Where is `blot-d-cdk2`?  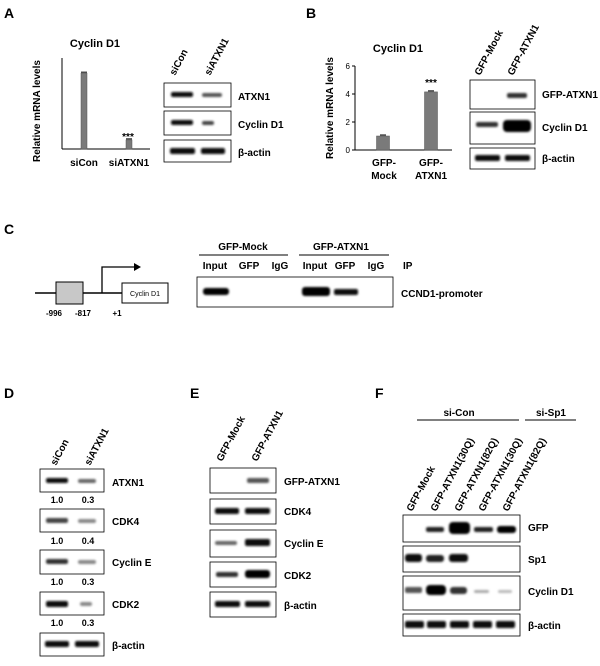
blot-d-cdk2 is located at coordinates (72, 603).